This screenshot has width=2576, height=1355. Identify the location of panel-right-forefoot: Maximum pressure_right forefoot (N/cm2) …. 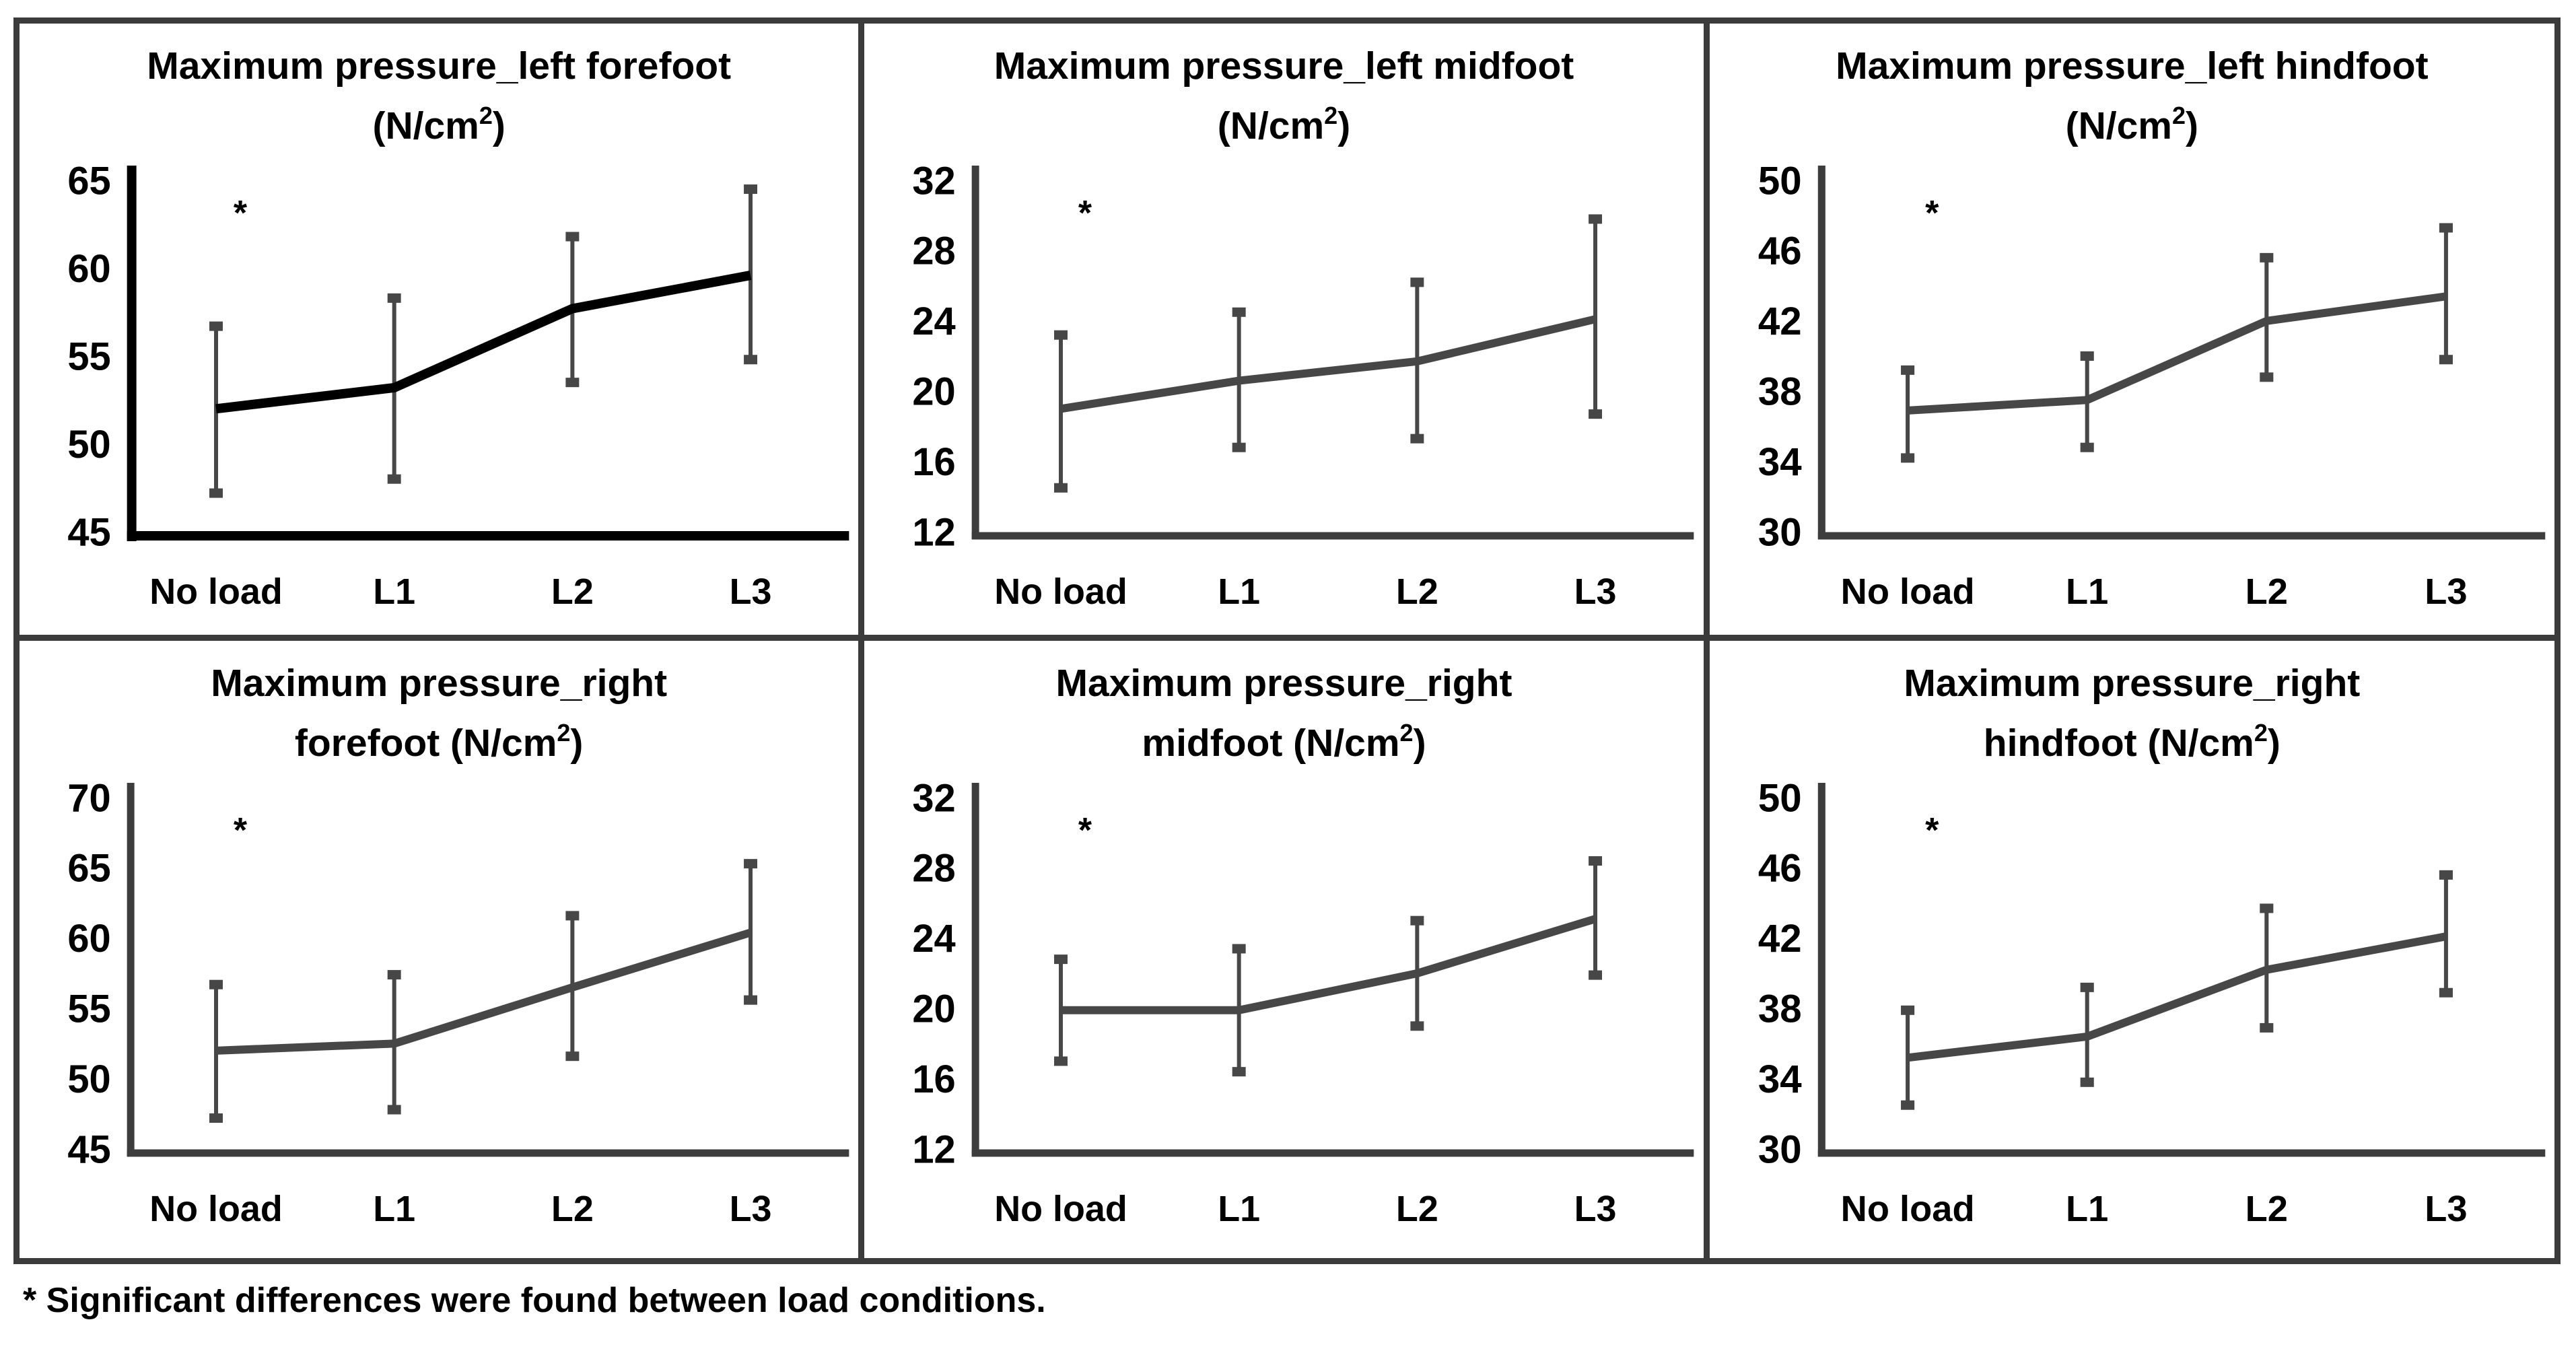
(442, 949).